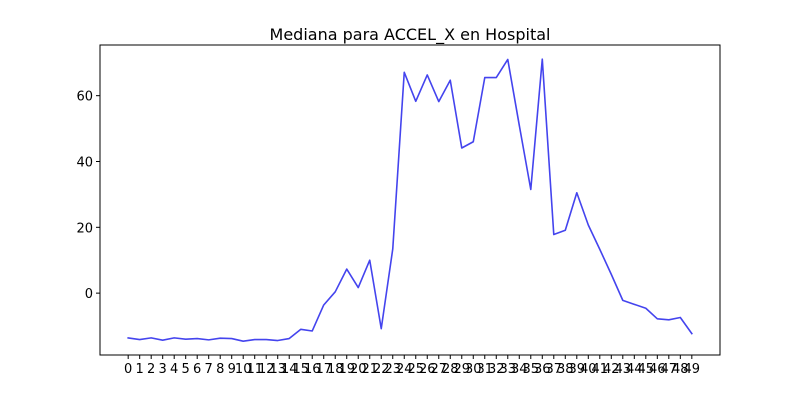 The width and height of the screenshot is (800, 400). What do you see at coordinates (266, 369) in the screenshot?
I see `x-tick-label: 12` at bounding box center [266, 369].